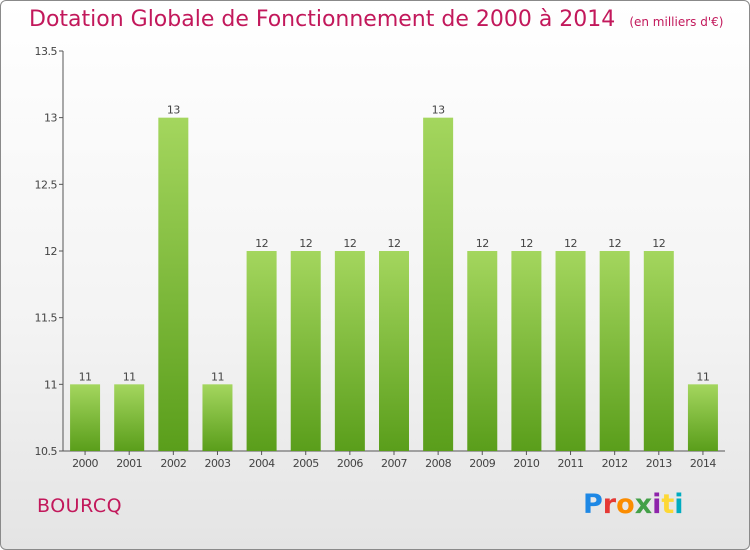 The image size is (750, 550). What do you see at coordinates (46, 451) in the screenshot?
I see `y-tick-label: 10.5` at bounding box center [46, 451].